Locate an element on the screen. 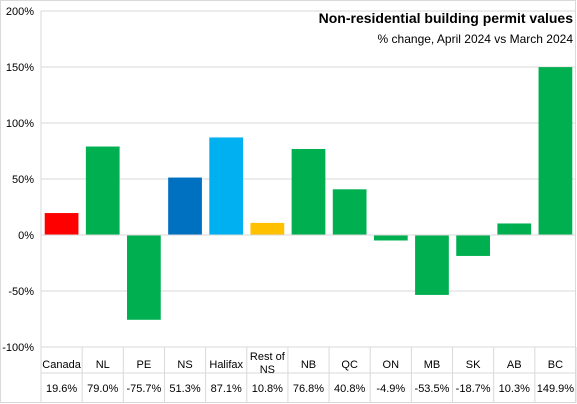 This screenshot has width=577, height=404. data-label: 19.6% is located at coordinates (61, 389).